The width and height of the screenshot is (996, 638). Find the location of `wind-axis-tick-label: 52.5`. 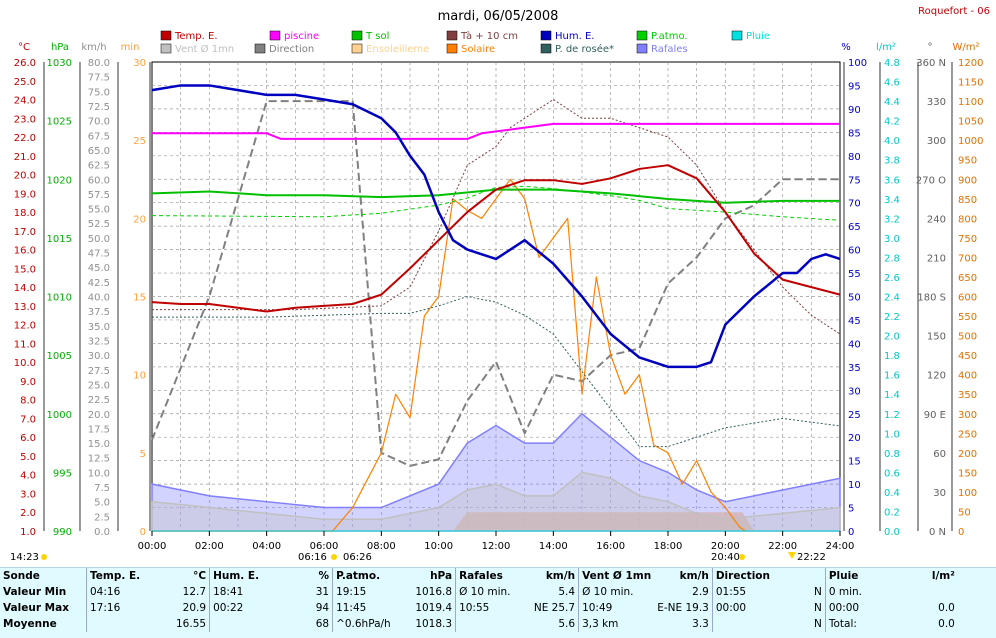

wind-axis-tick-label: 52.5 is located at coordinates (99, 224).